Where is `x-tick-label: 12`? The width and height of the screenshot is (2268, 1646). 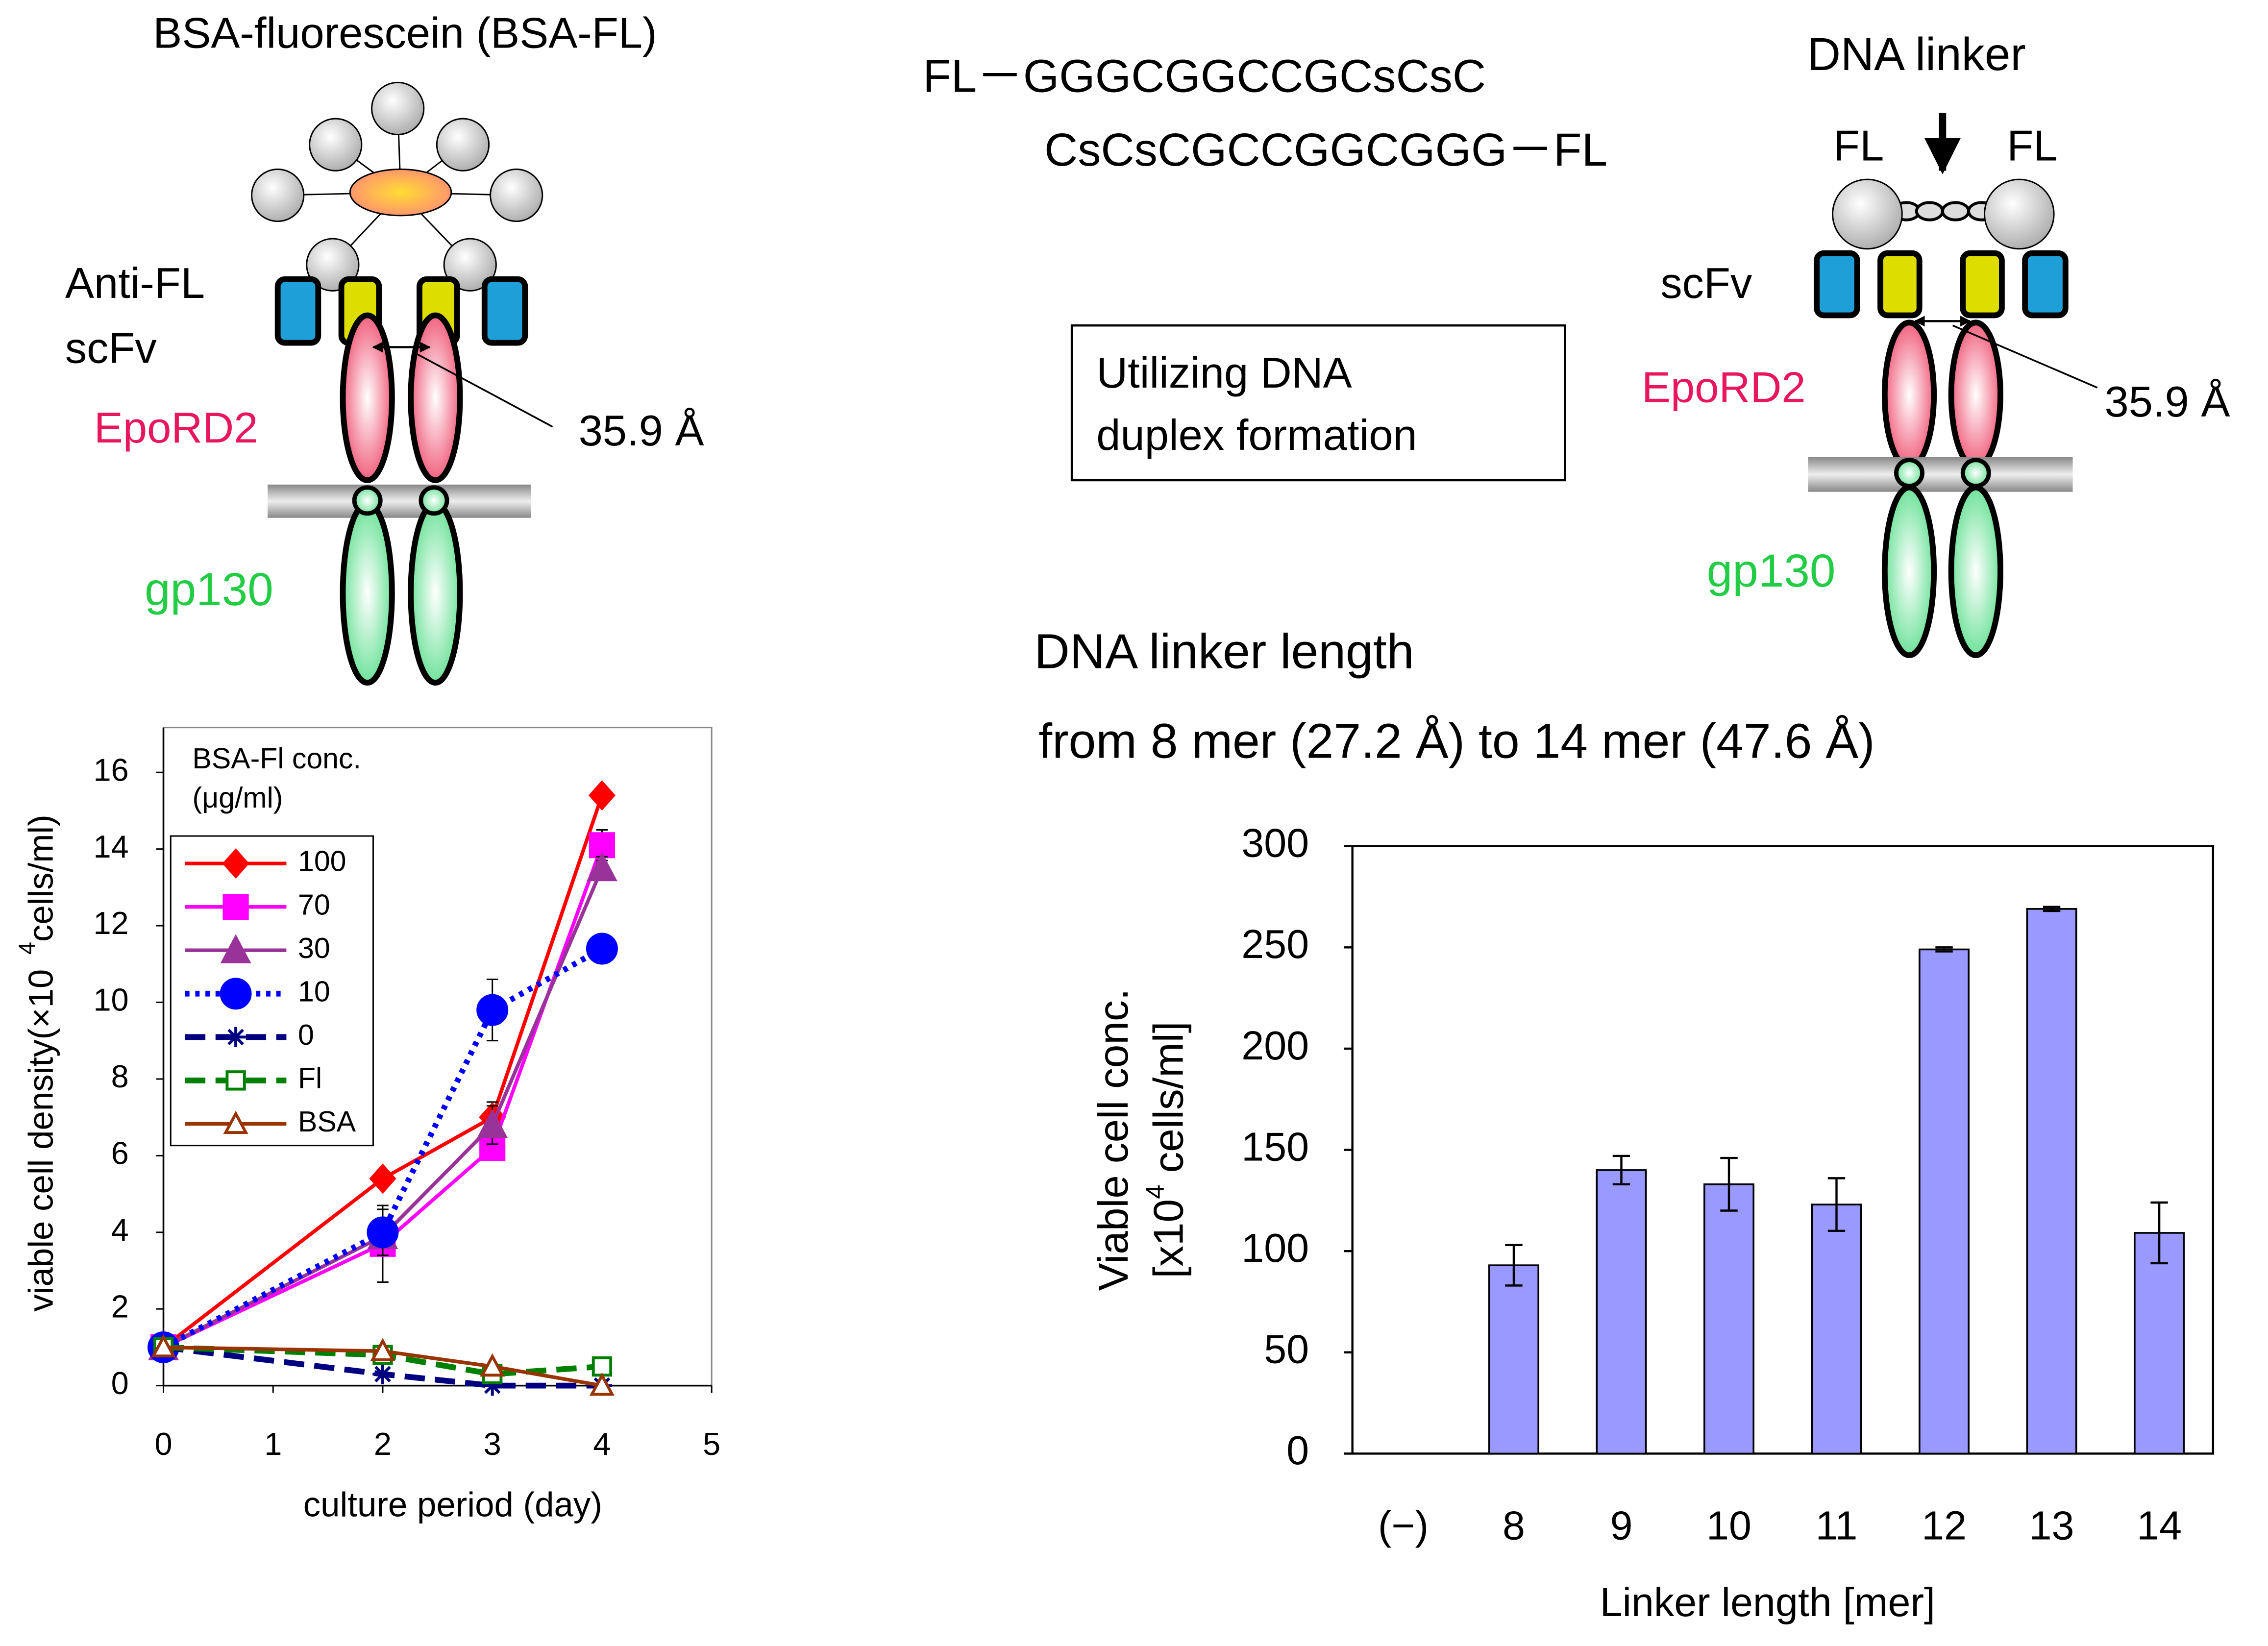
x-tick-label: 12 is located at coordinates (1944, 1525).